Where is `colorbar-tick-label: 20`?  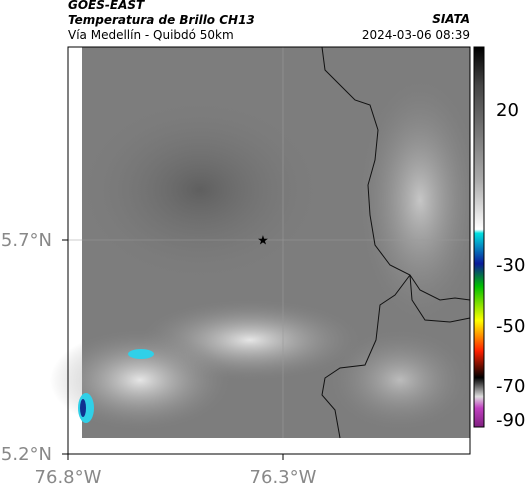 colorbar-tick-label: 20 is located at coordinates (507, 110).